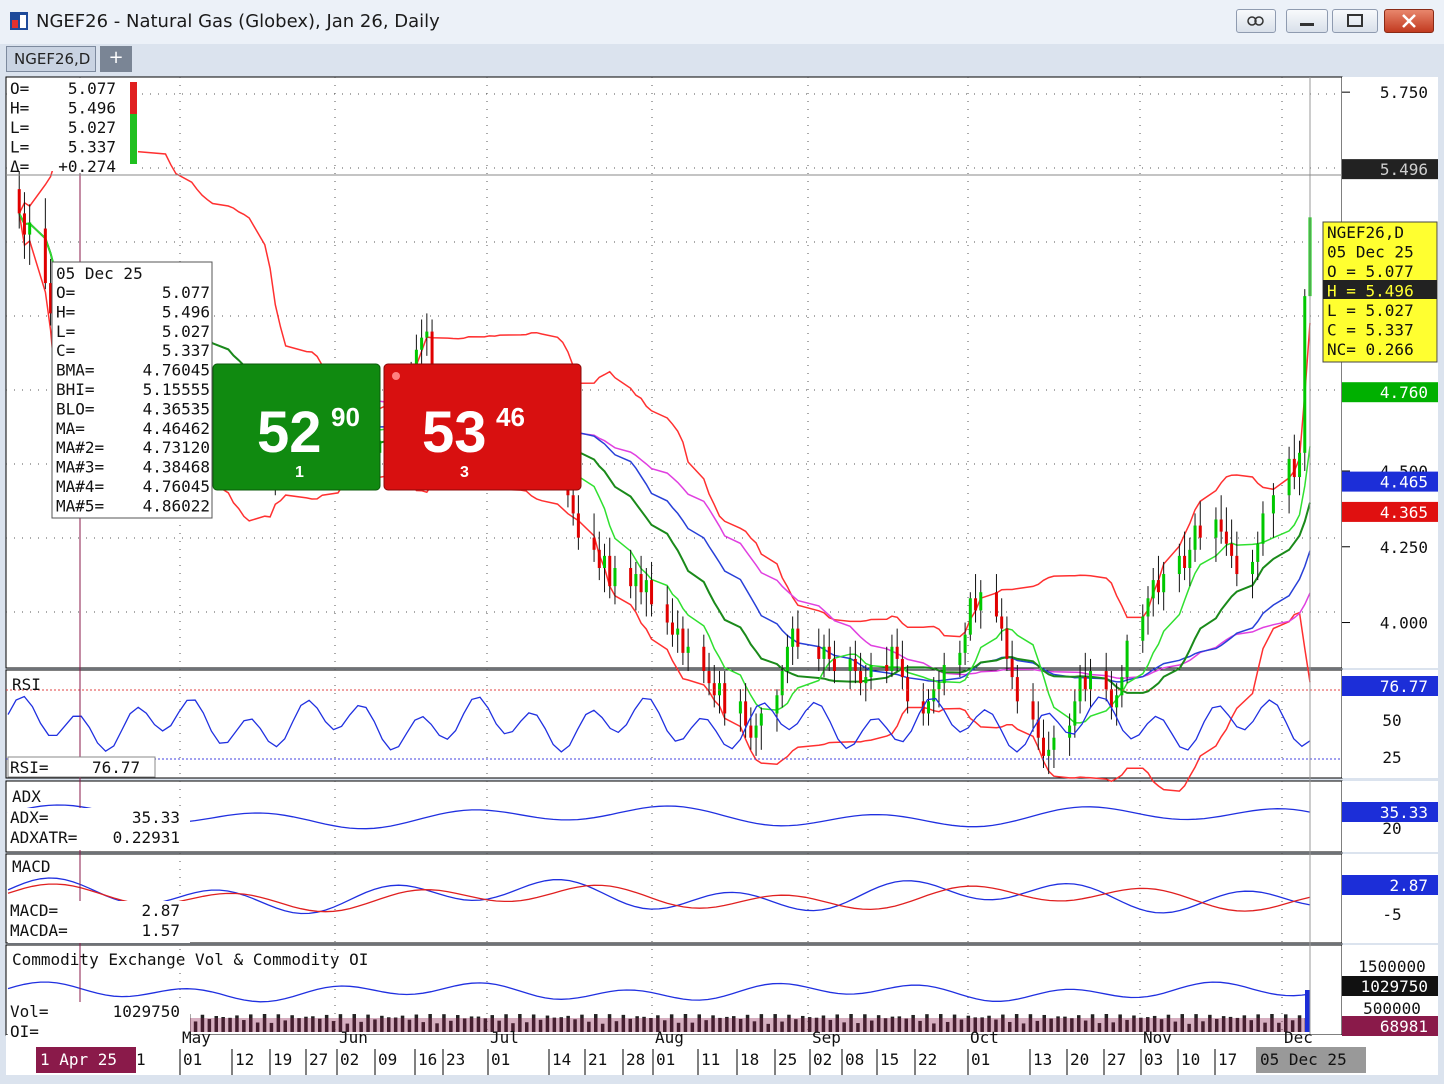  Describe the element at coordinates (19, 88) in the screenshot. I see `ohlc-label: O=` at that location.